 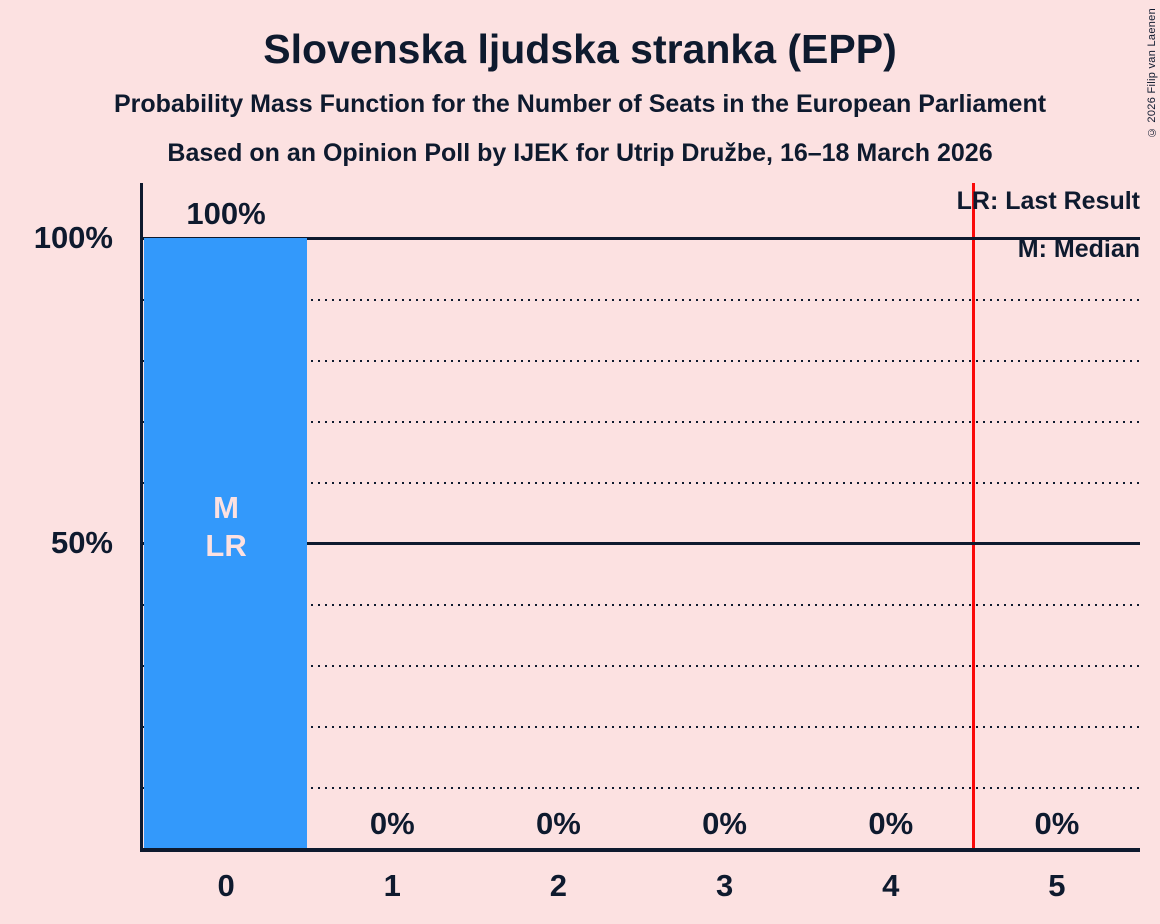 What do you see at coordinates (641, 889) in the screenshot?
I see `x-axis-tick-labels: 0 1 2 3 4 5` at bounding box center [641, 889].